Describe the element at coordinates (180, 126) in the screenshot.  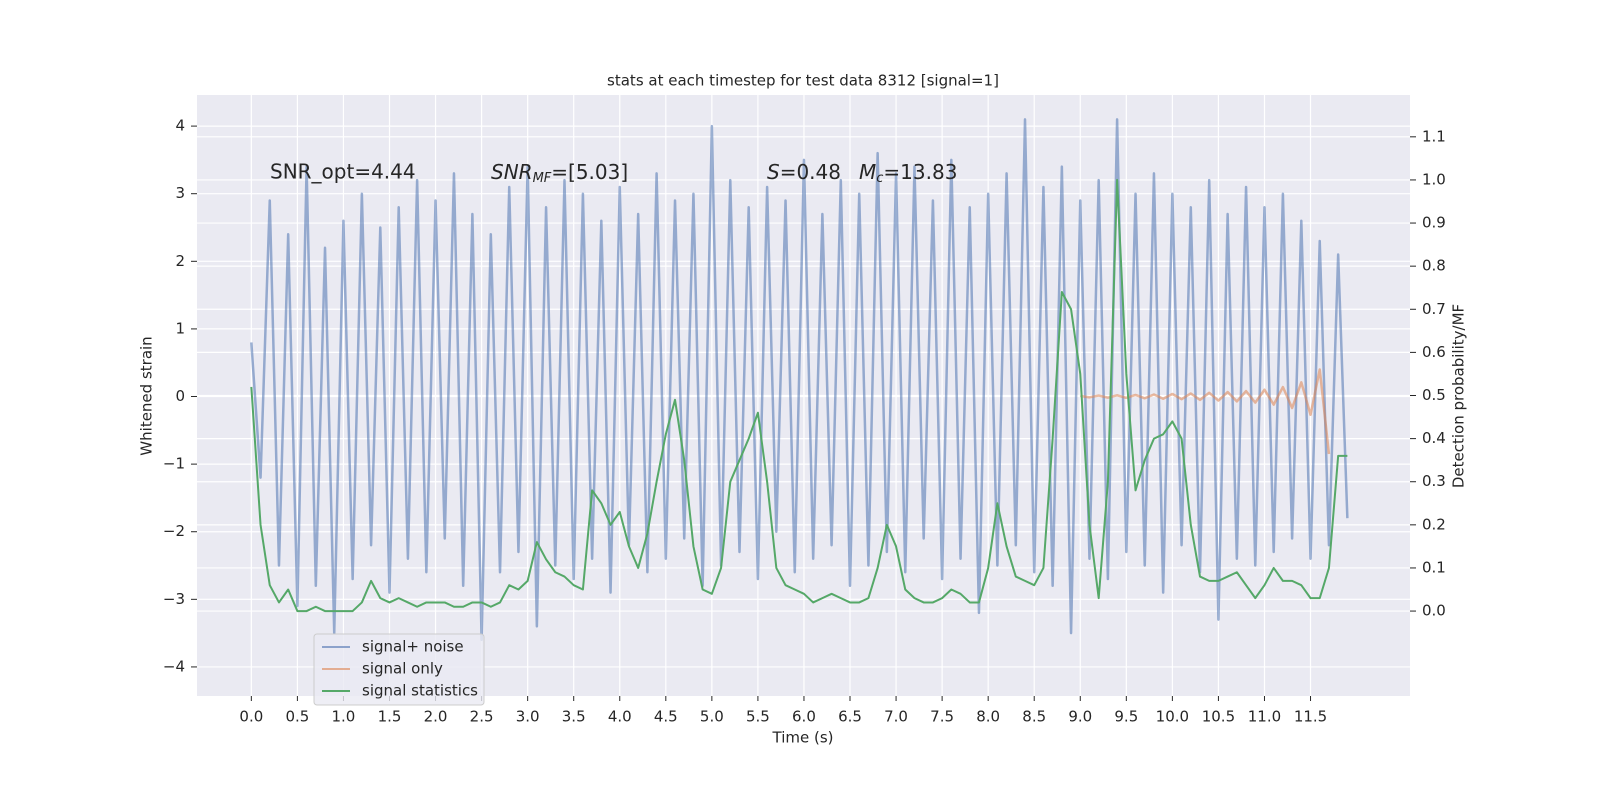
I see `y-tick-label: 4` at that location.